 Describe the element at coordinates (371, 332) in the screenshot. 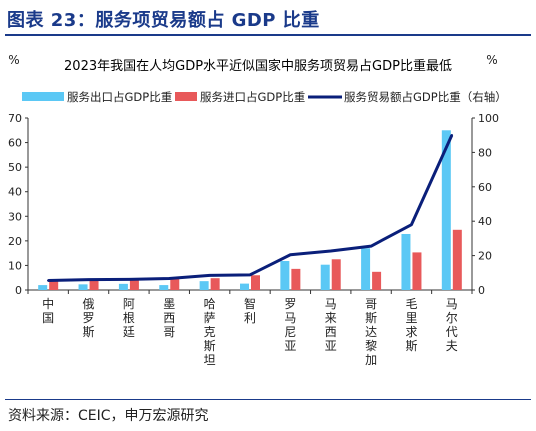

I see `category-label: 哥斯达黎加` at that location.